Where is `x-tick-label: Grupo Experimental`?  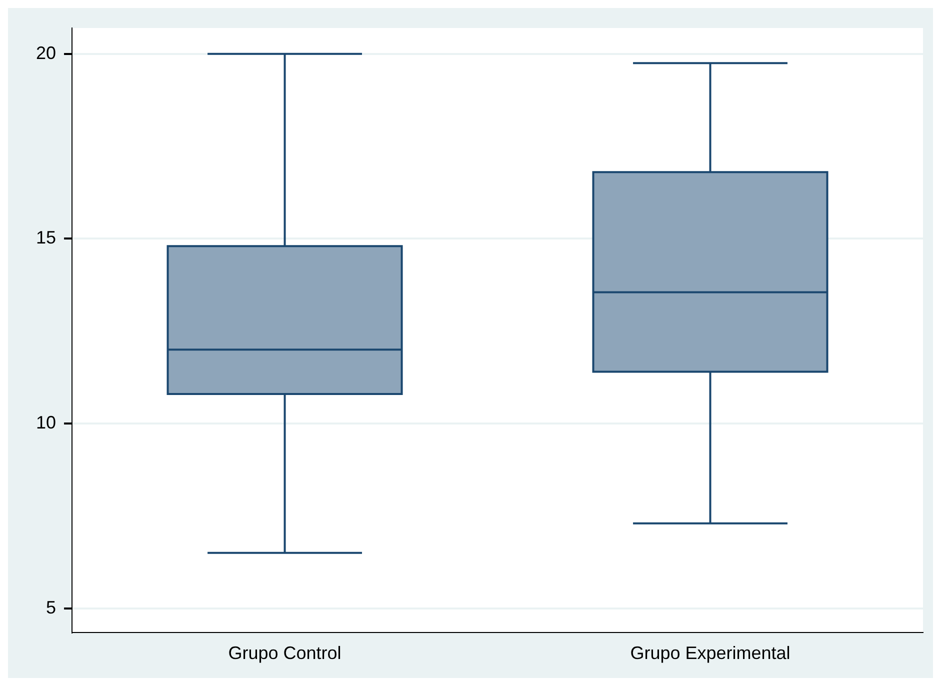 x-tick-label: Grupo Experimental is located at coordinates (710, 653).